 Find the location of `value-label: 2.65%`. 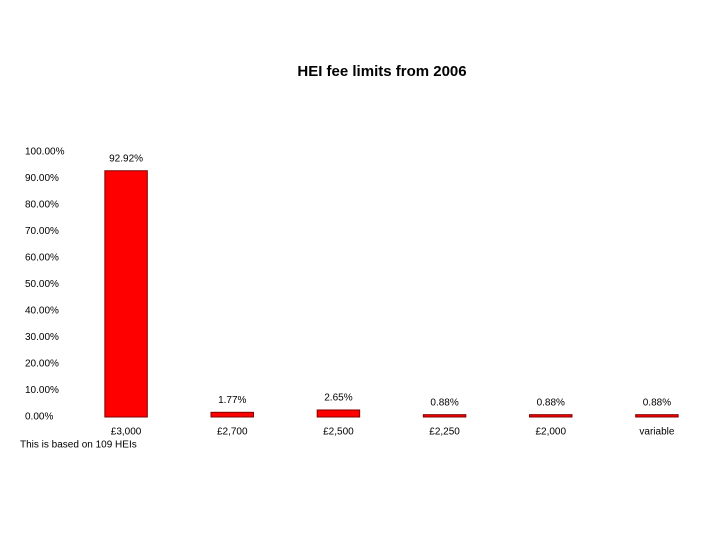

value-label: 2.65% is located at coordinates (338, 398).